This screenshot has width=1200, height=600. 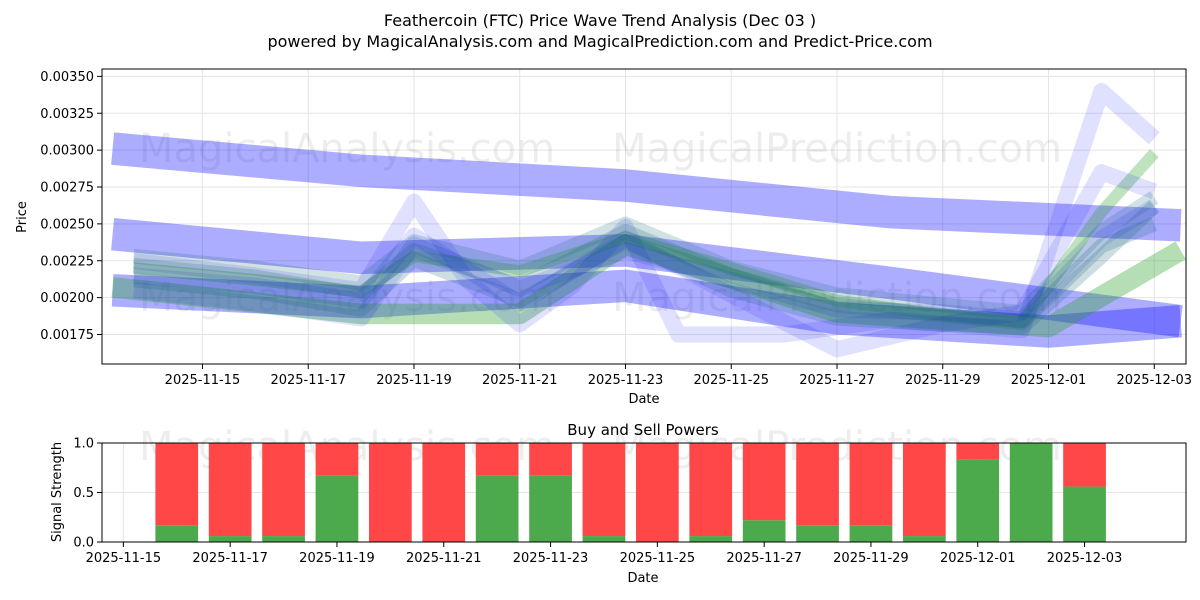 What do you see at coordinates (230, 558) in the screenshot?
I see `signal-x-tick-label: 2025-11-17` at bounding box center [230, 558].